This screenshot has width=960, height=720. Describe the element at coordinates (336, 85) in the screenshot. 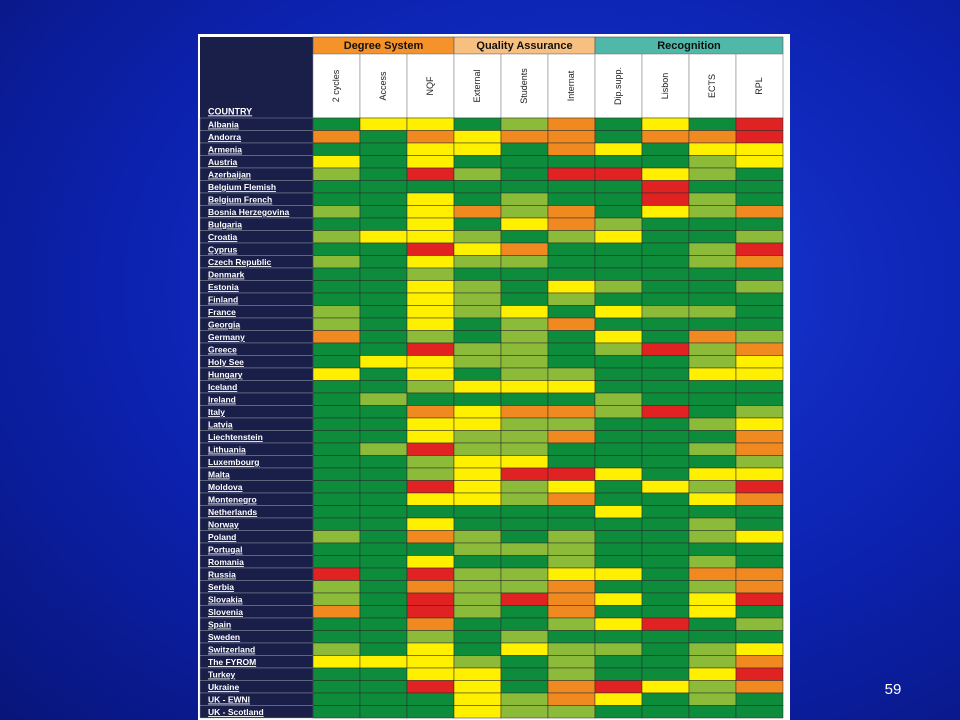

I see `column-header: 2 cycles` at that location.